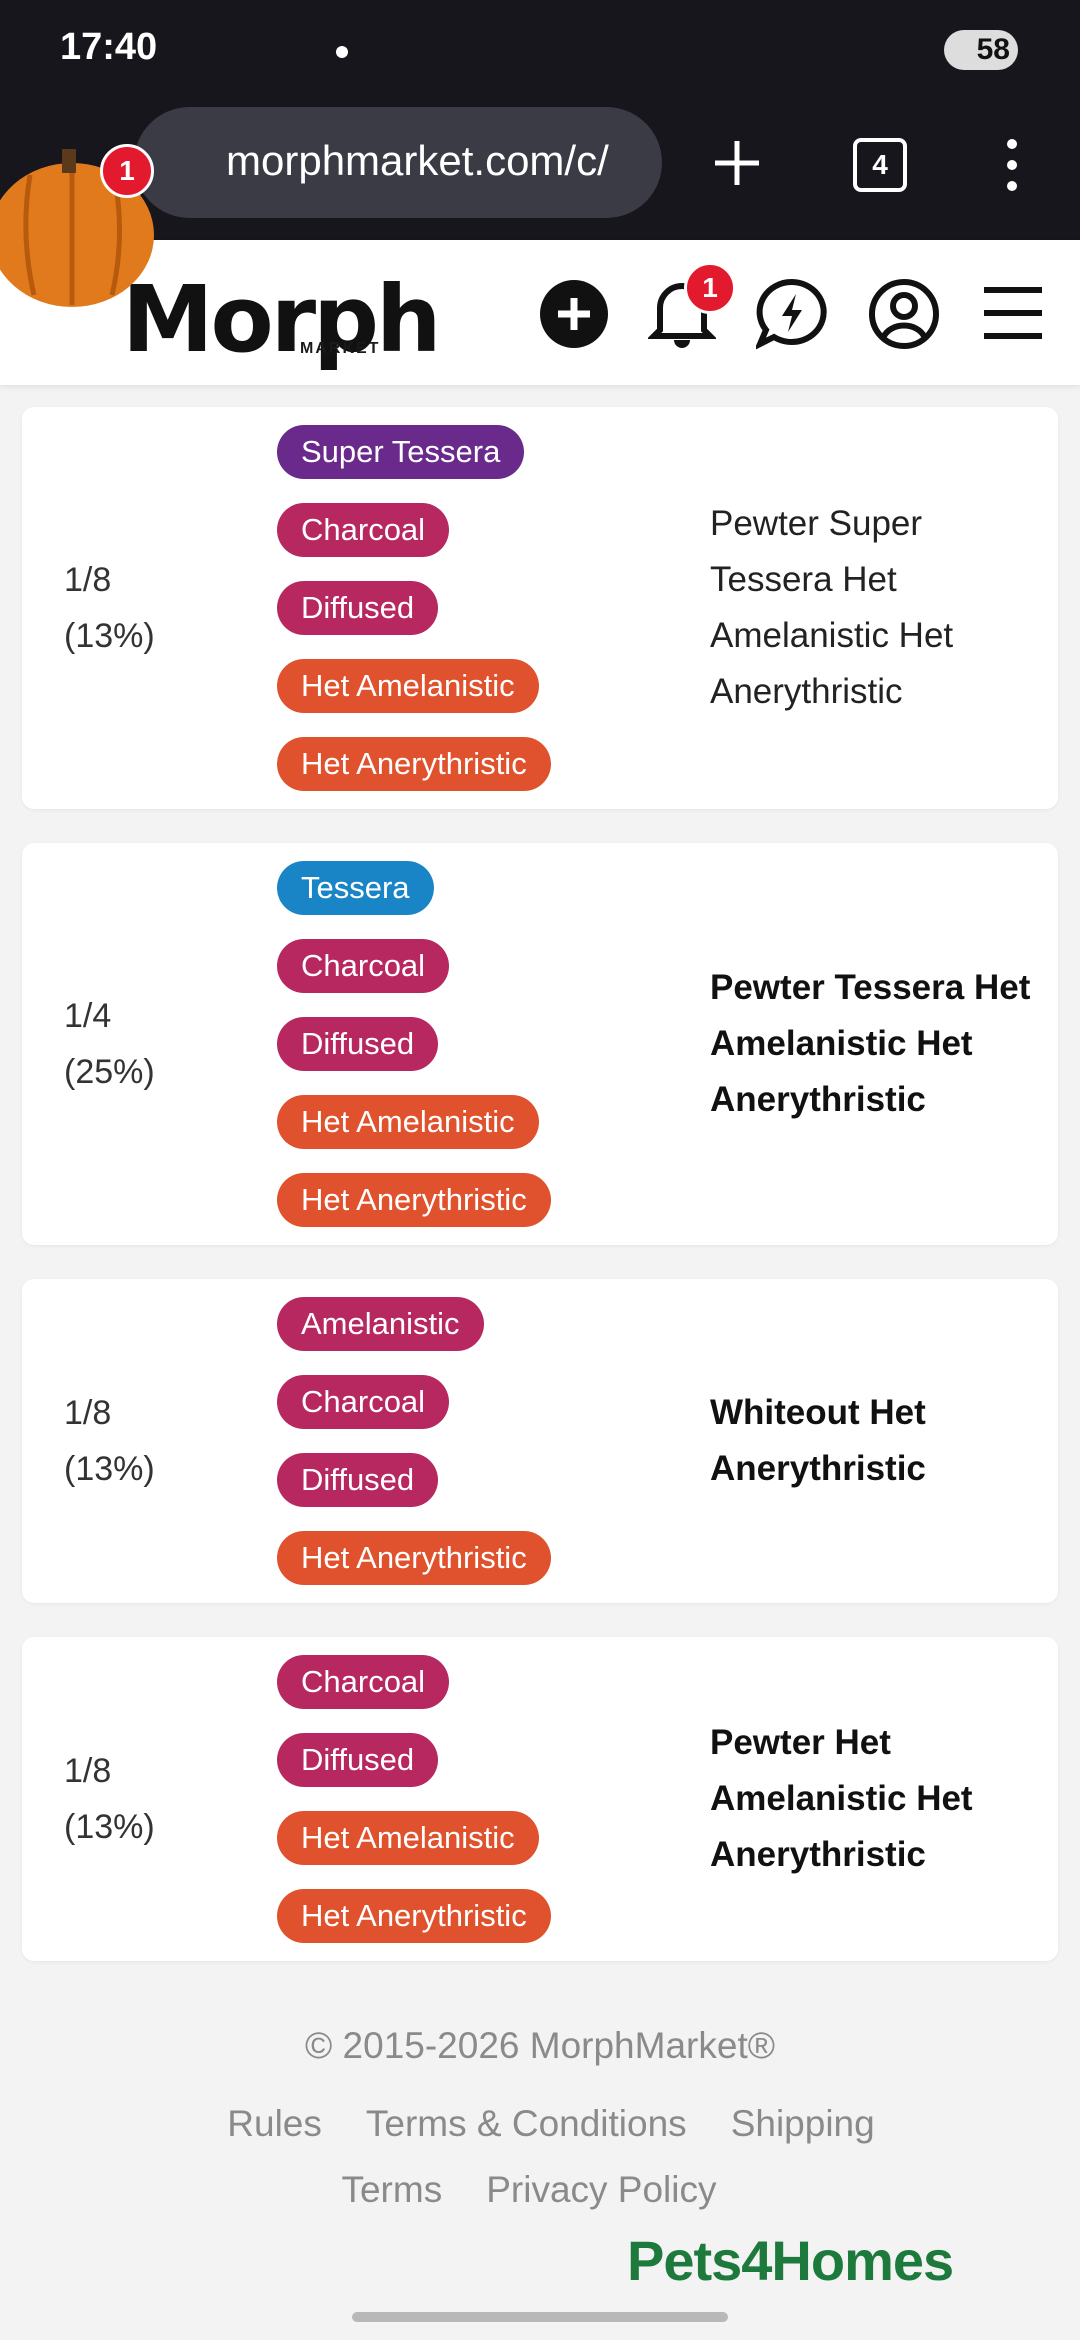 This screenshot has height=2340, width=1080. What do you see at coordinates (355, 888) in the screenshot?
I see `trait-pill: Tessera` at bounding box center [355, 888].